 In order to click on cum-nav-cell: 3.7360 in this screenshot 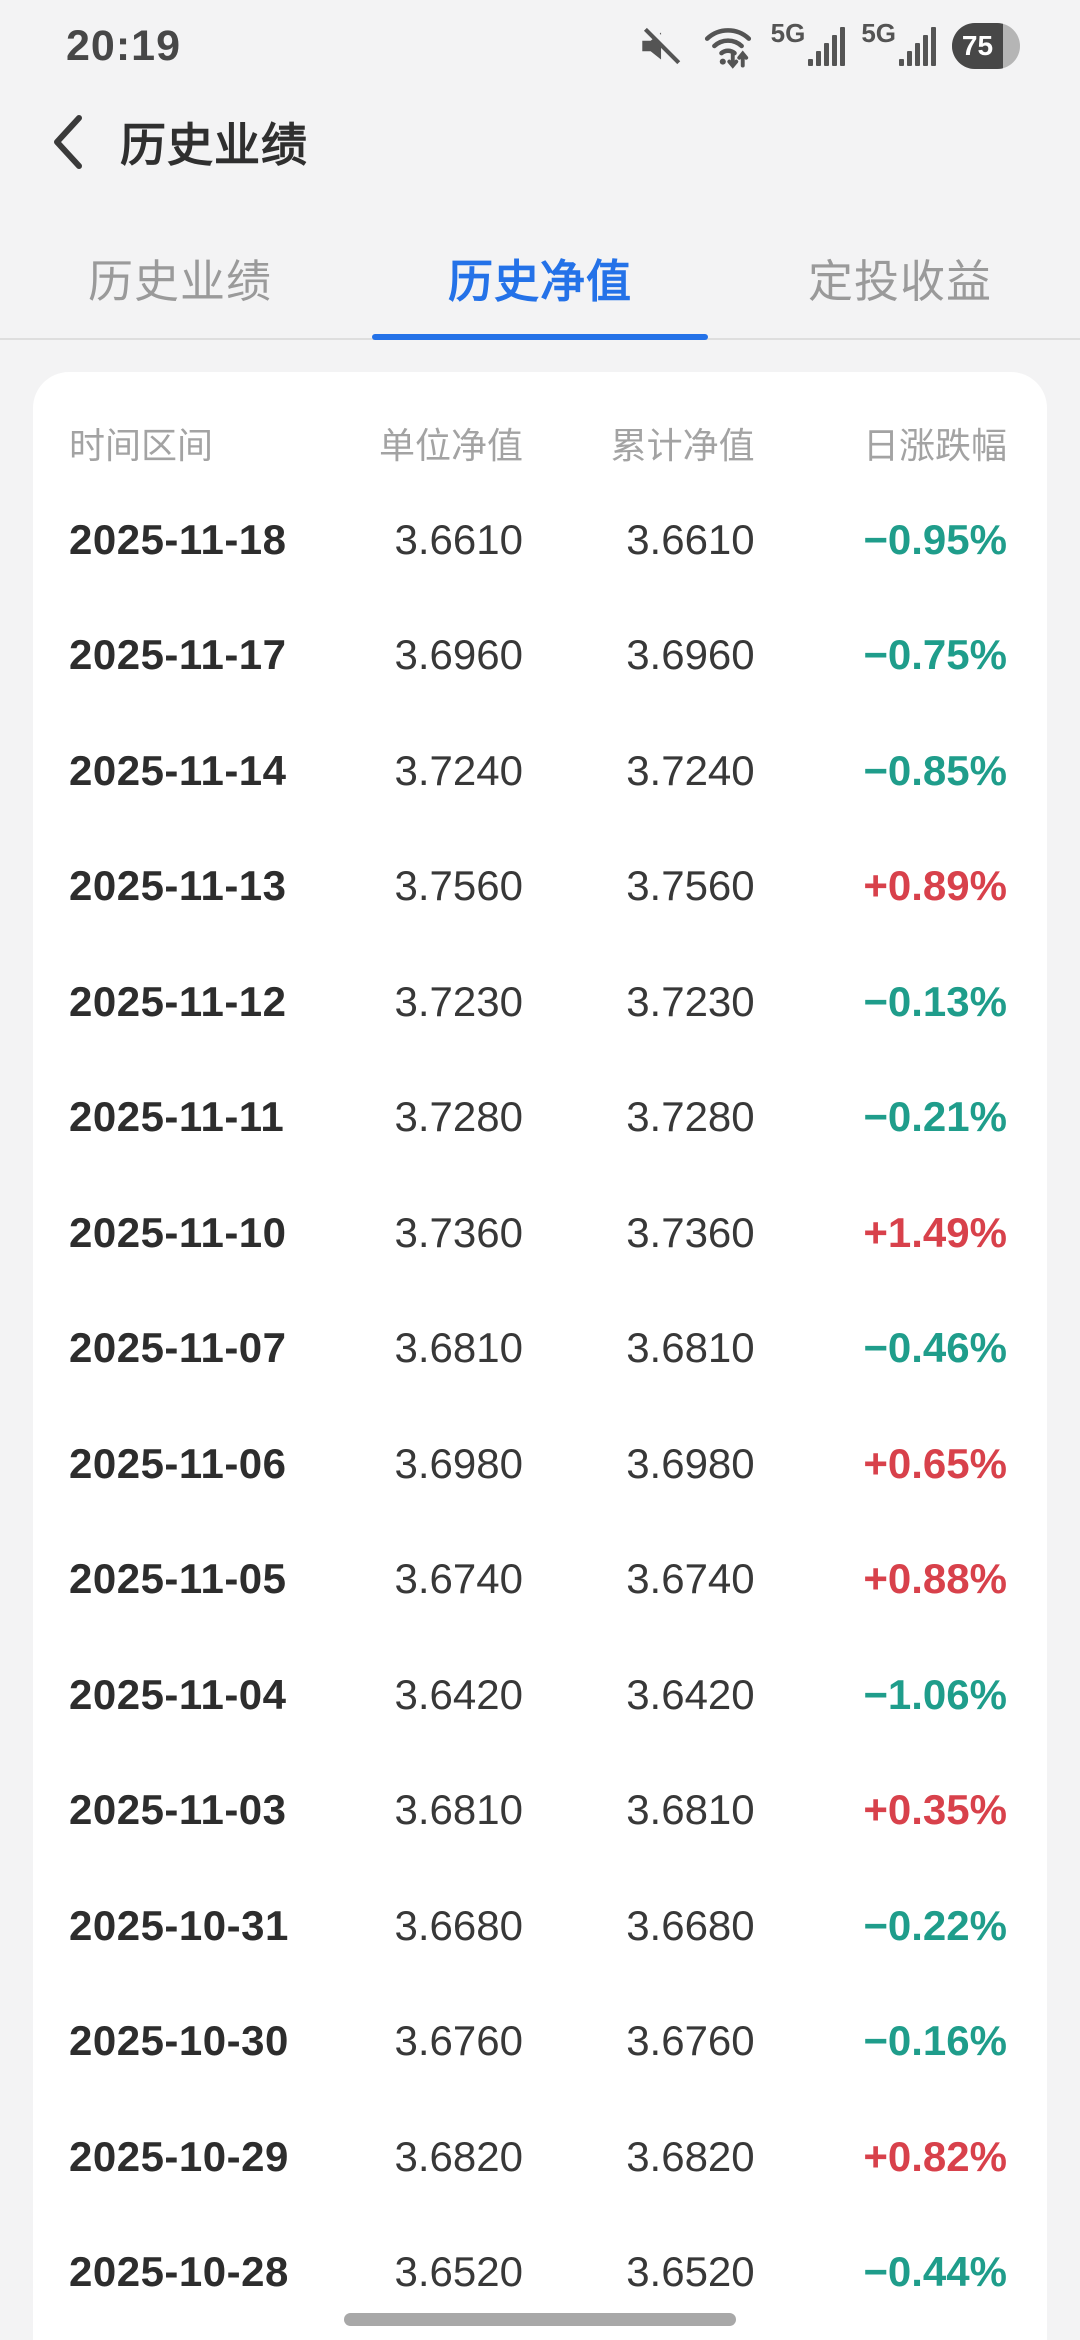, I will do `click(690, 1232)`.